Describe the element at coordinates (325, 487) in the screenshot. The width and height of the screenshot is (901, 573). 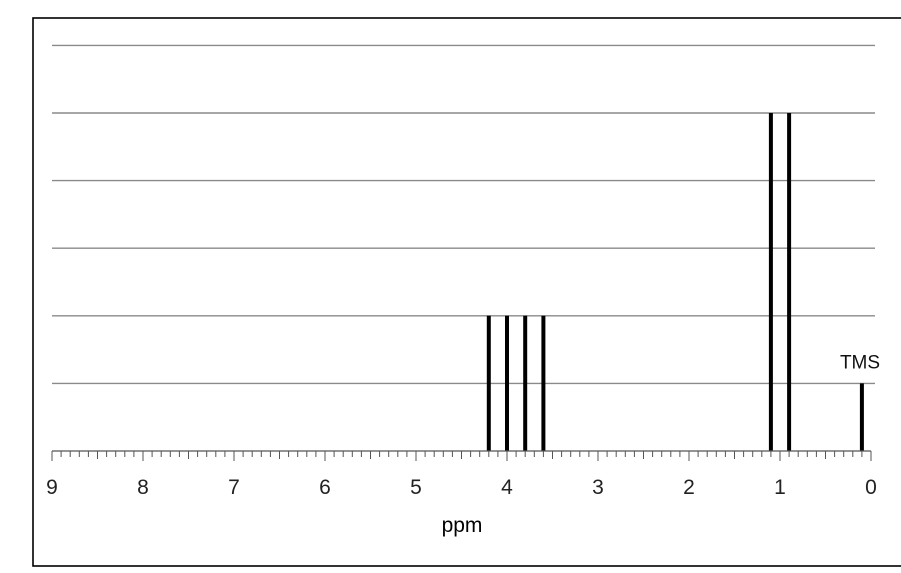
I see `x-tick-label: 6` at that location.